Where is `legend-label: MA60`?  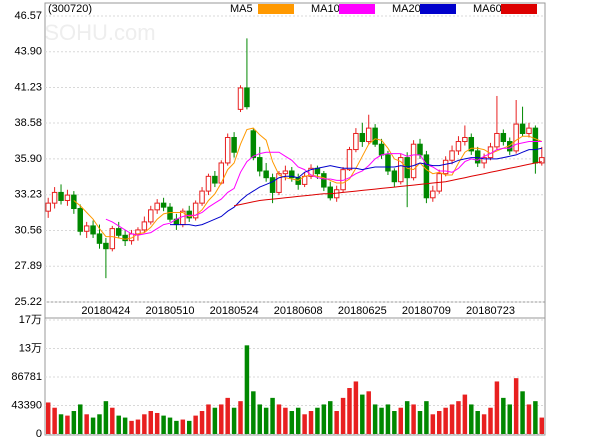 legend-label: MA60 is located at coordinates (487, 9).